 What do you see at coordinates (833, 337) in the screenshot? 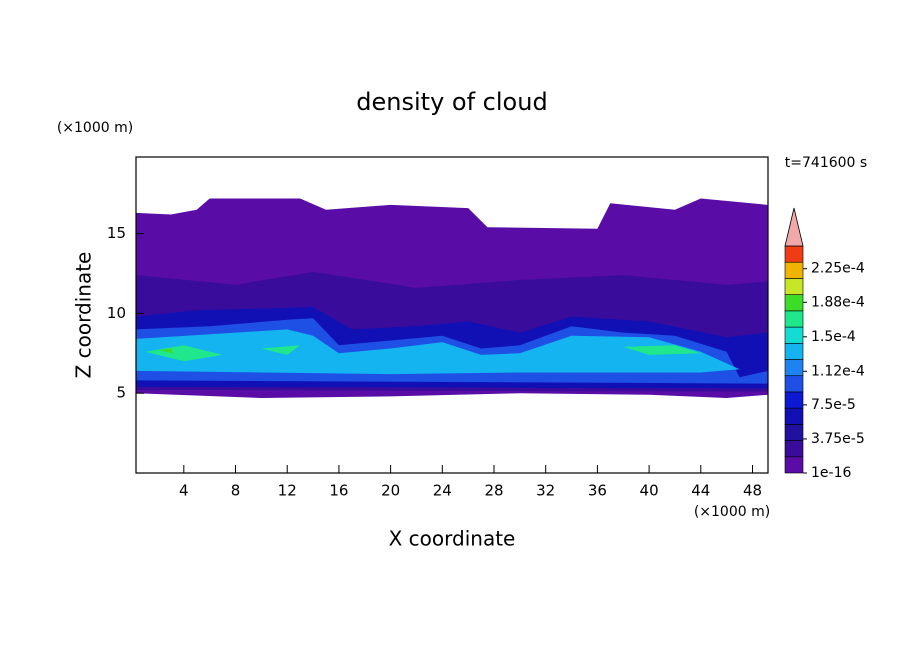
I see `colorbar-tick-label: 1.5e-4` at bounding box center [833, 337].